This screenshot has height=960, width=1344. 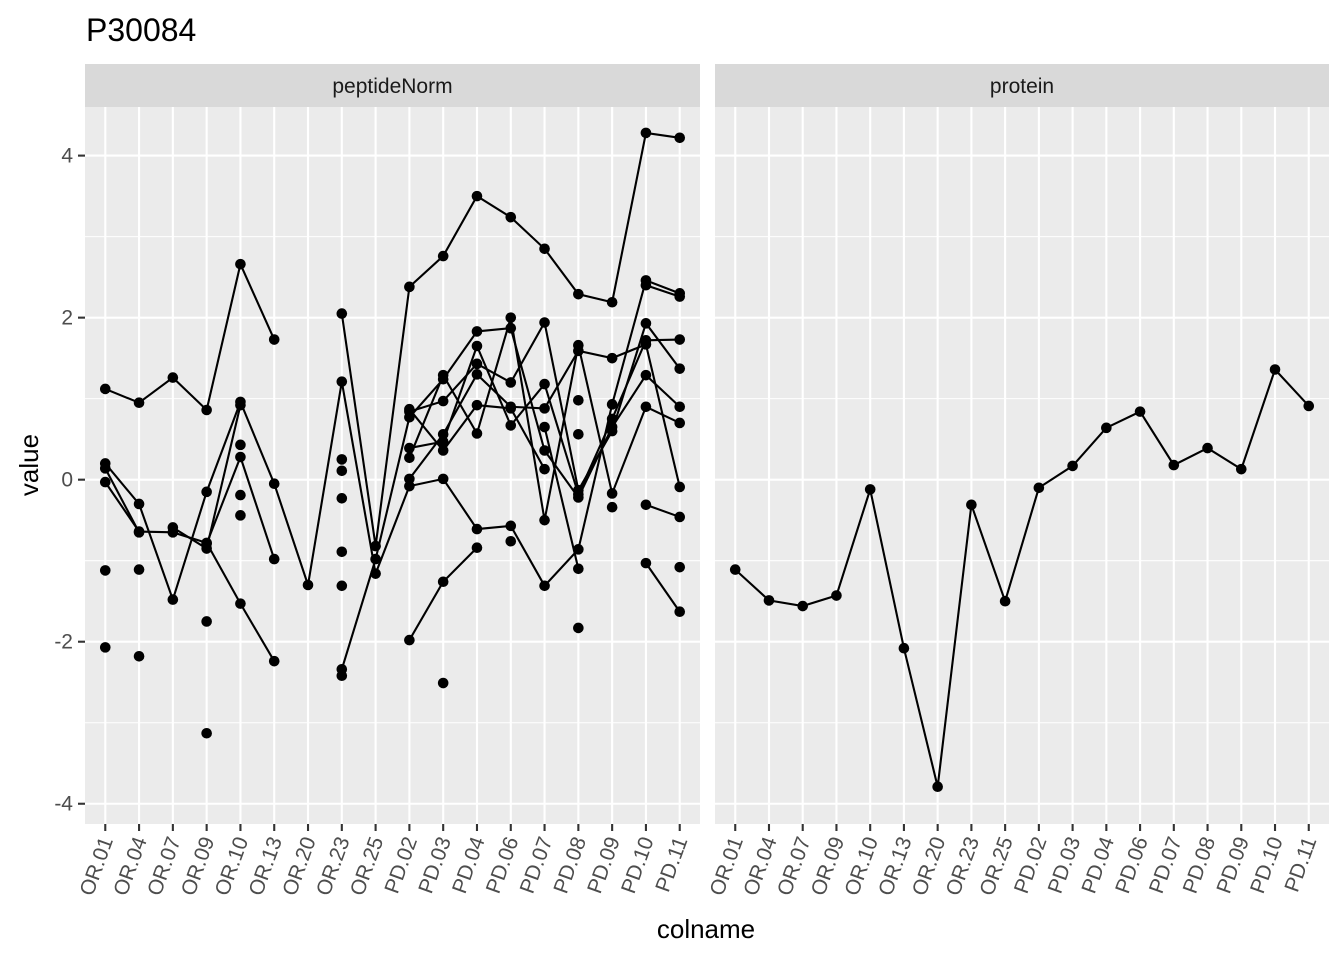 I want to click on y-tick-label: 4, so click(x=67, y=156).